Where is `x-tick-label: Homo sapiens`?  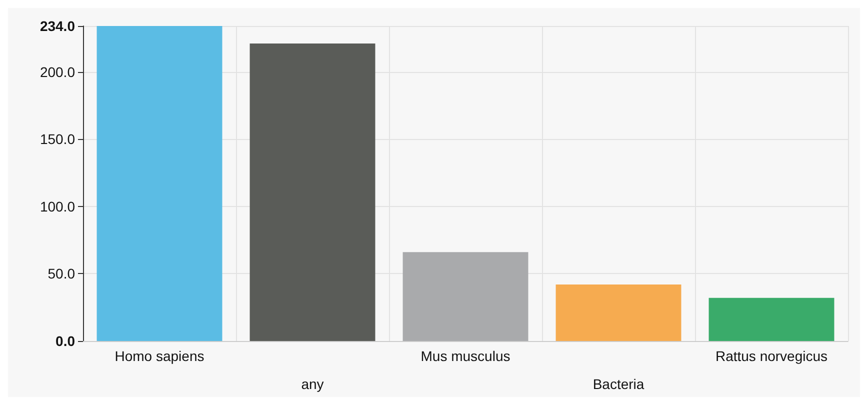
x-tick-label: Homo sapiens is located at coordinates (159, 356).